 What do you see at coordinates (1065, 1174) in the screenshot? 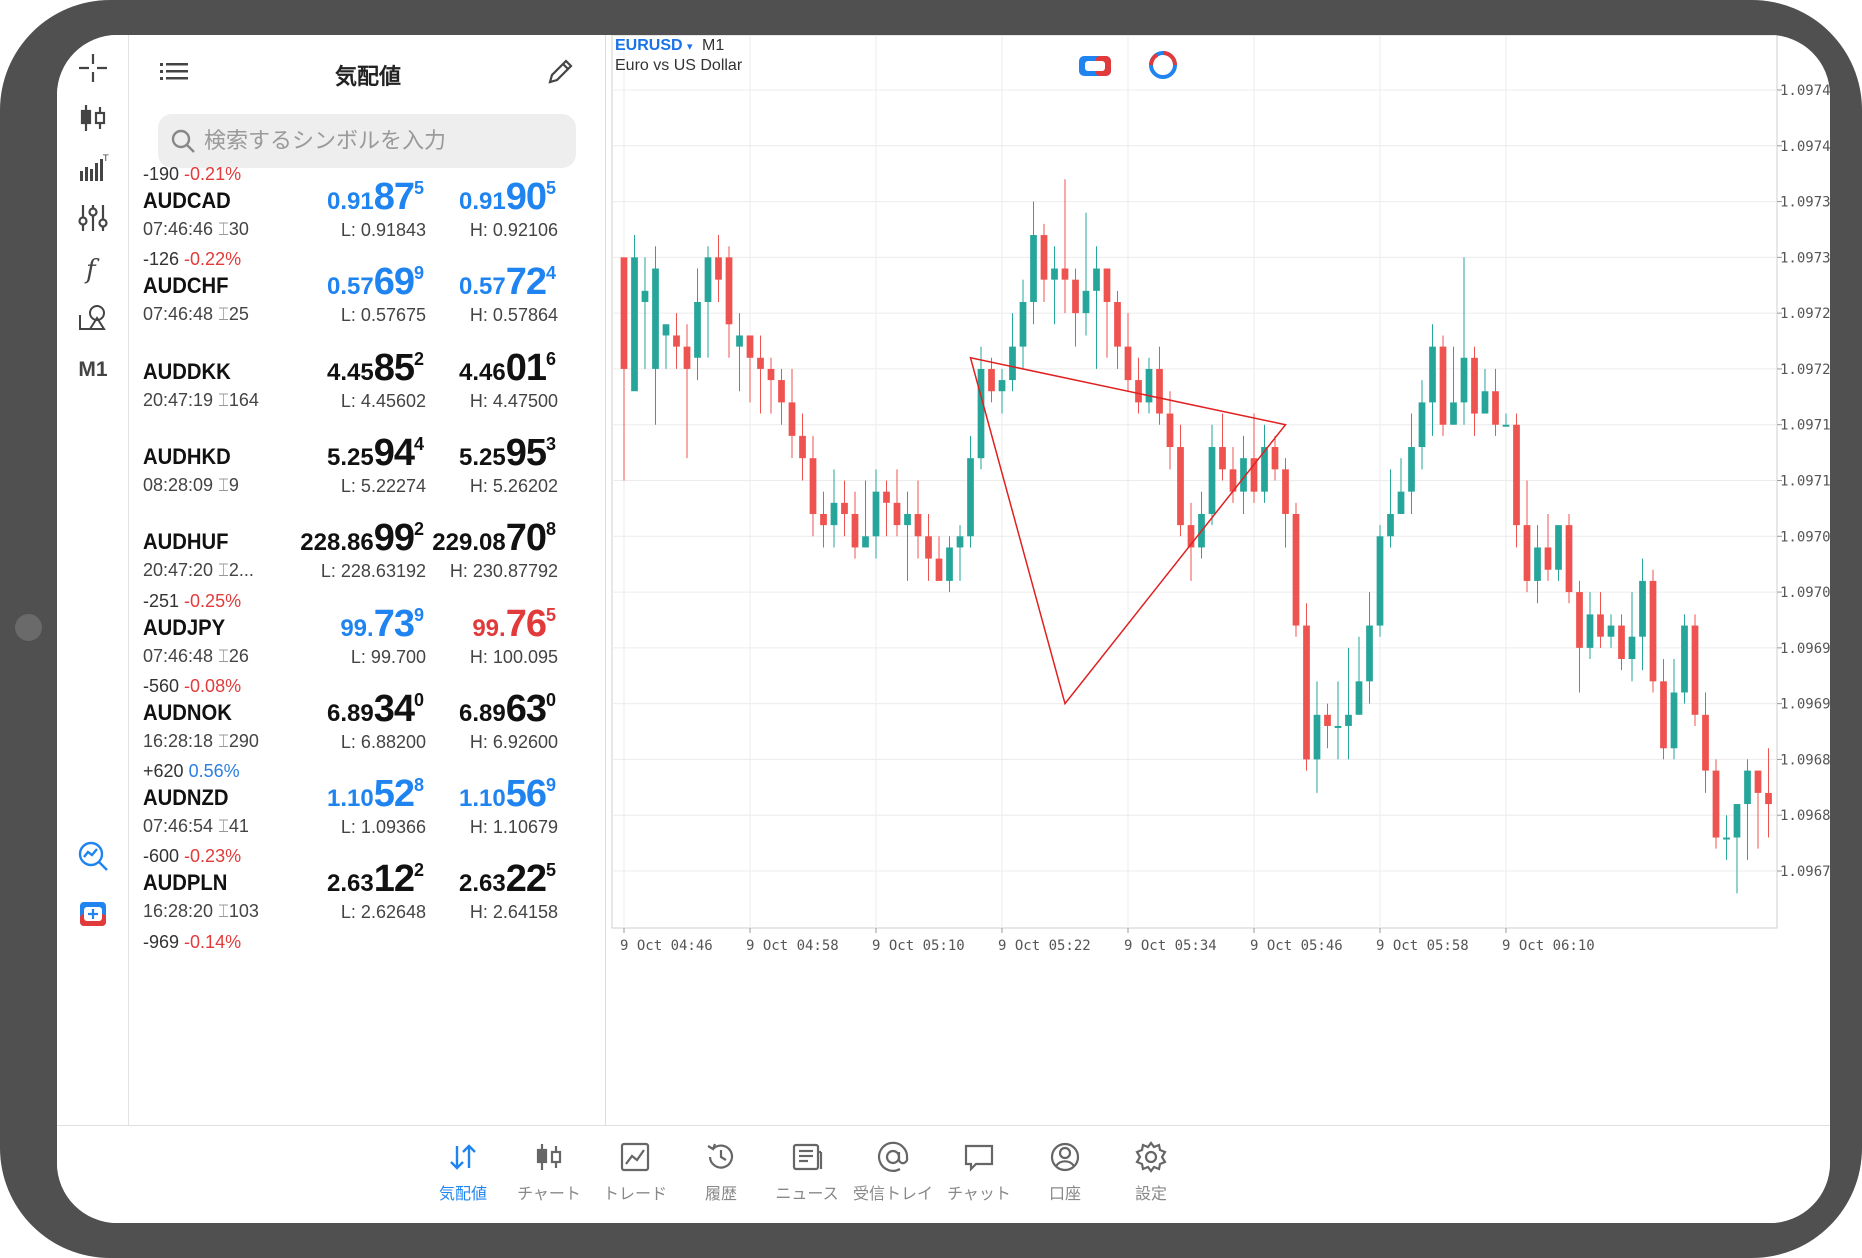
I see `tab-account: 口座` at bounding box center [1065, 1174].